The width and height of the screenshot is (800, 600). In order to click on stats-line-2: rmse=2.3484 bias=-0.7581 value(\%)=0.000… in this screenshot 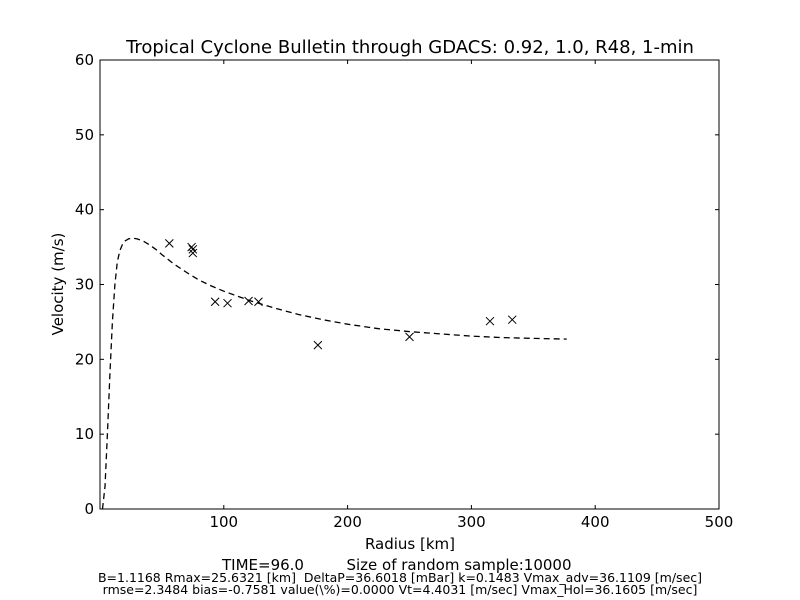, I will do `click(400, 589)`.